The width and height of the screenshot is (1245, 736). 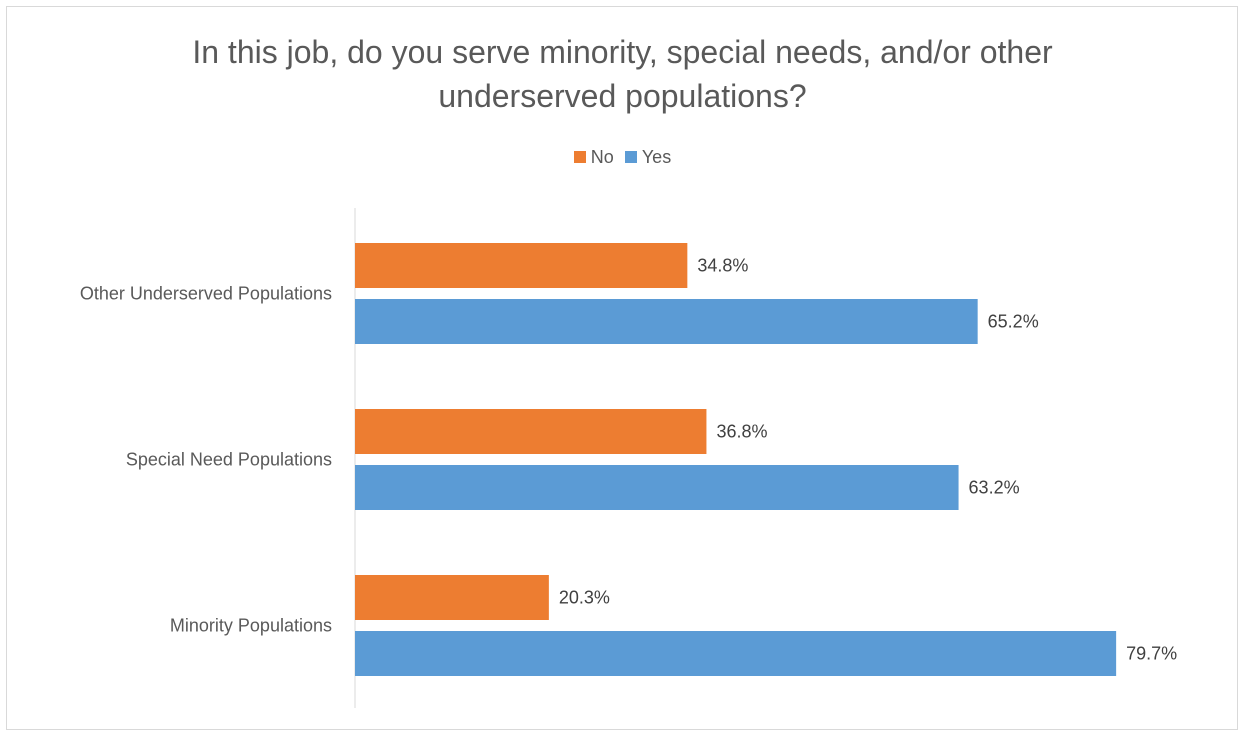 What do you see at coordinates (584, 598) in the screenshot?
I see `data-label-no-minority-populations: 20.3%` at bounding box center [584, 598].